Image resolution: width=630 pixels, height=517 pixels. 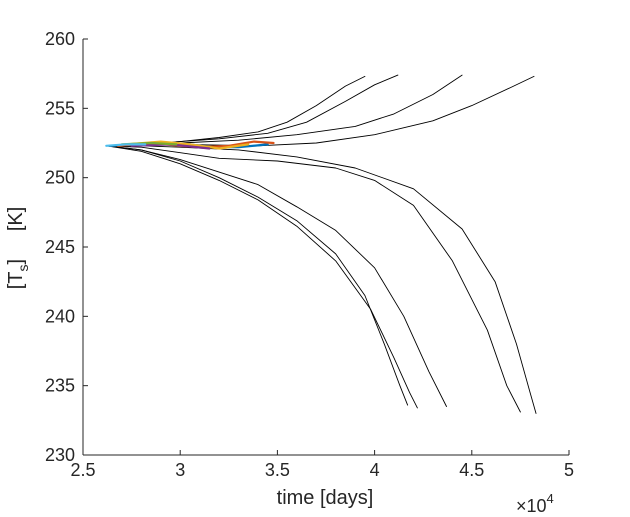 What do you see at coordinates (23, 268) in the screenshot?
I see `y-axis-label-subscript: s` at bounding box center [23, 268].